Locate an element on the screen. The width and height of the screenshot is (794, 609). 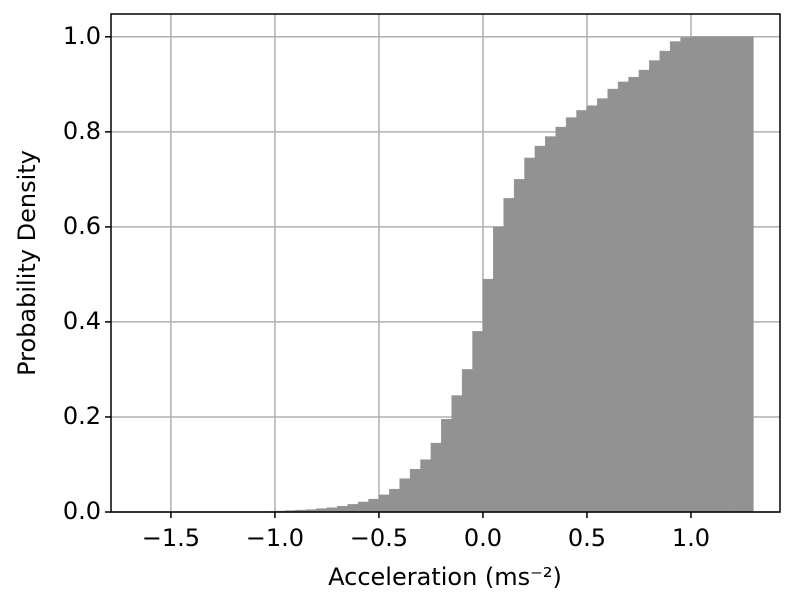
x-tick-label: 1.0 is located at coordinates (691, 538).